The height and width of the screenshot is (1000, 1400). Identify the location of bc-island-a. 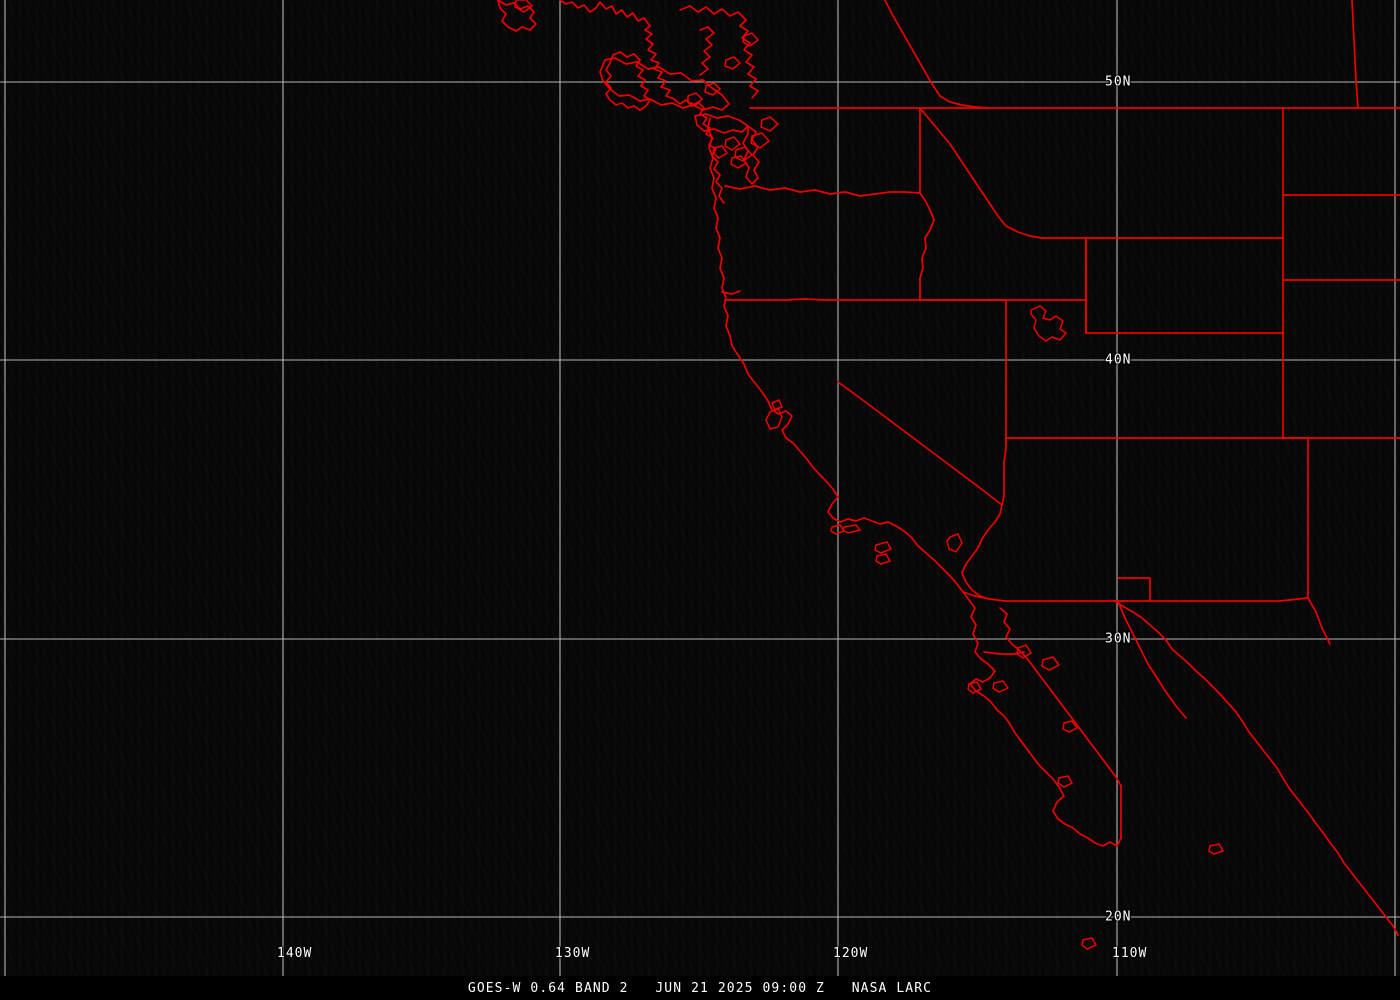
(695, 99).